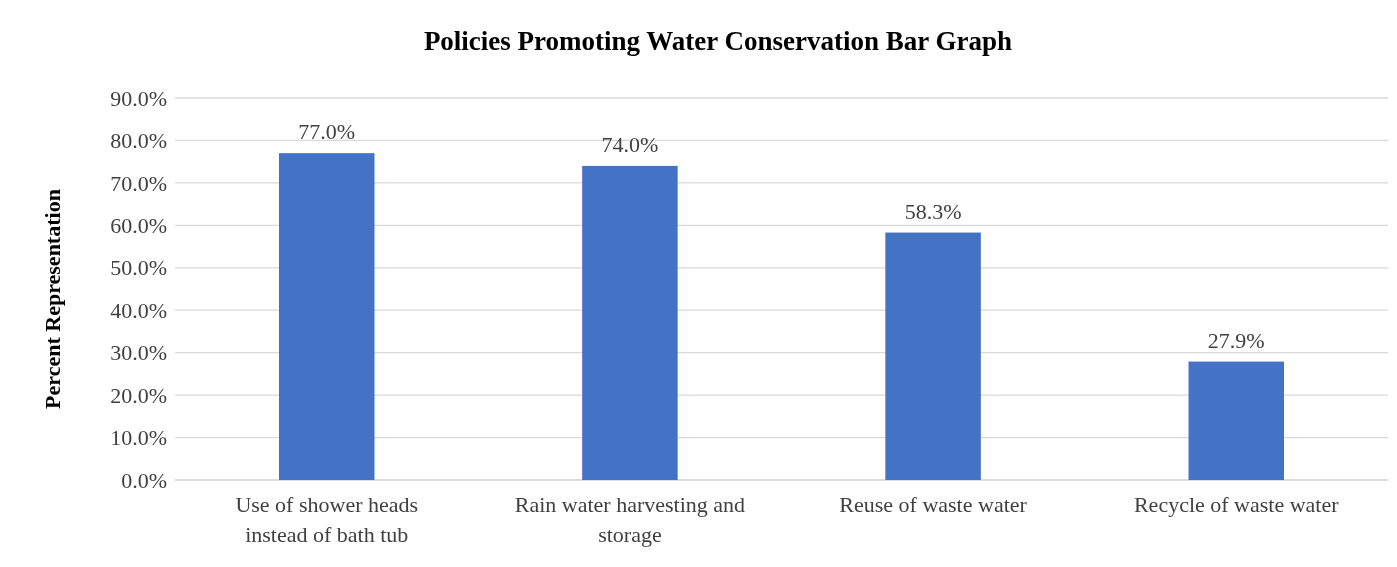 This screenshot has height=567, width=1397. I want to click on y-tick-label: 0.0%, so click(144, 480).